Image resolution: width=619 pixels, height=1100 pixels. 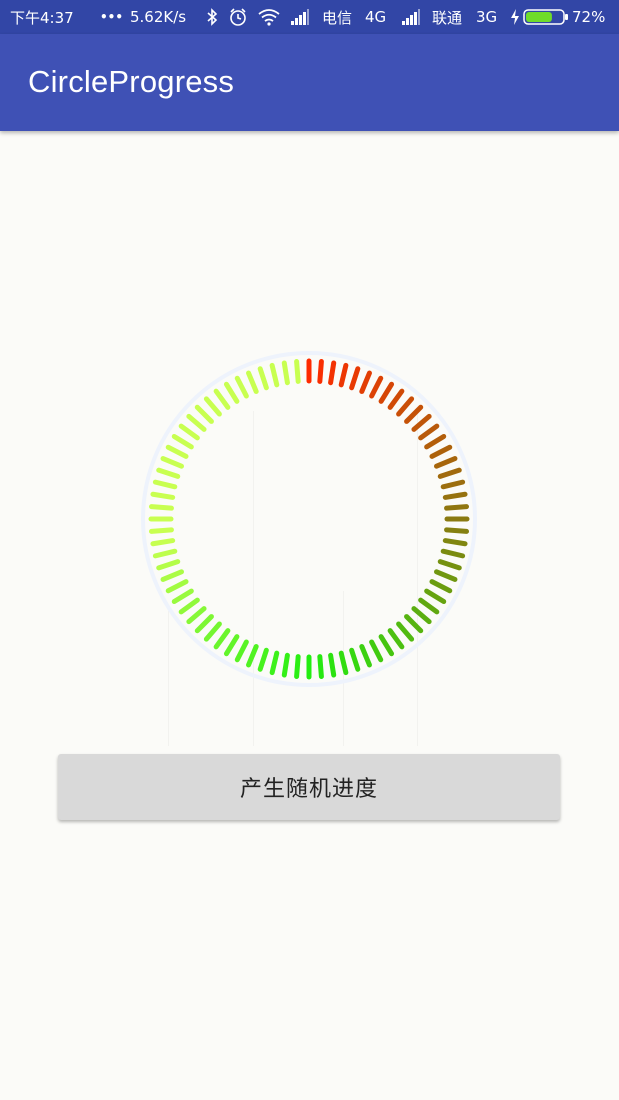 I want to click on status-dots: •••, so click(x=112, y=17).